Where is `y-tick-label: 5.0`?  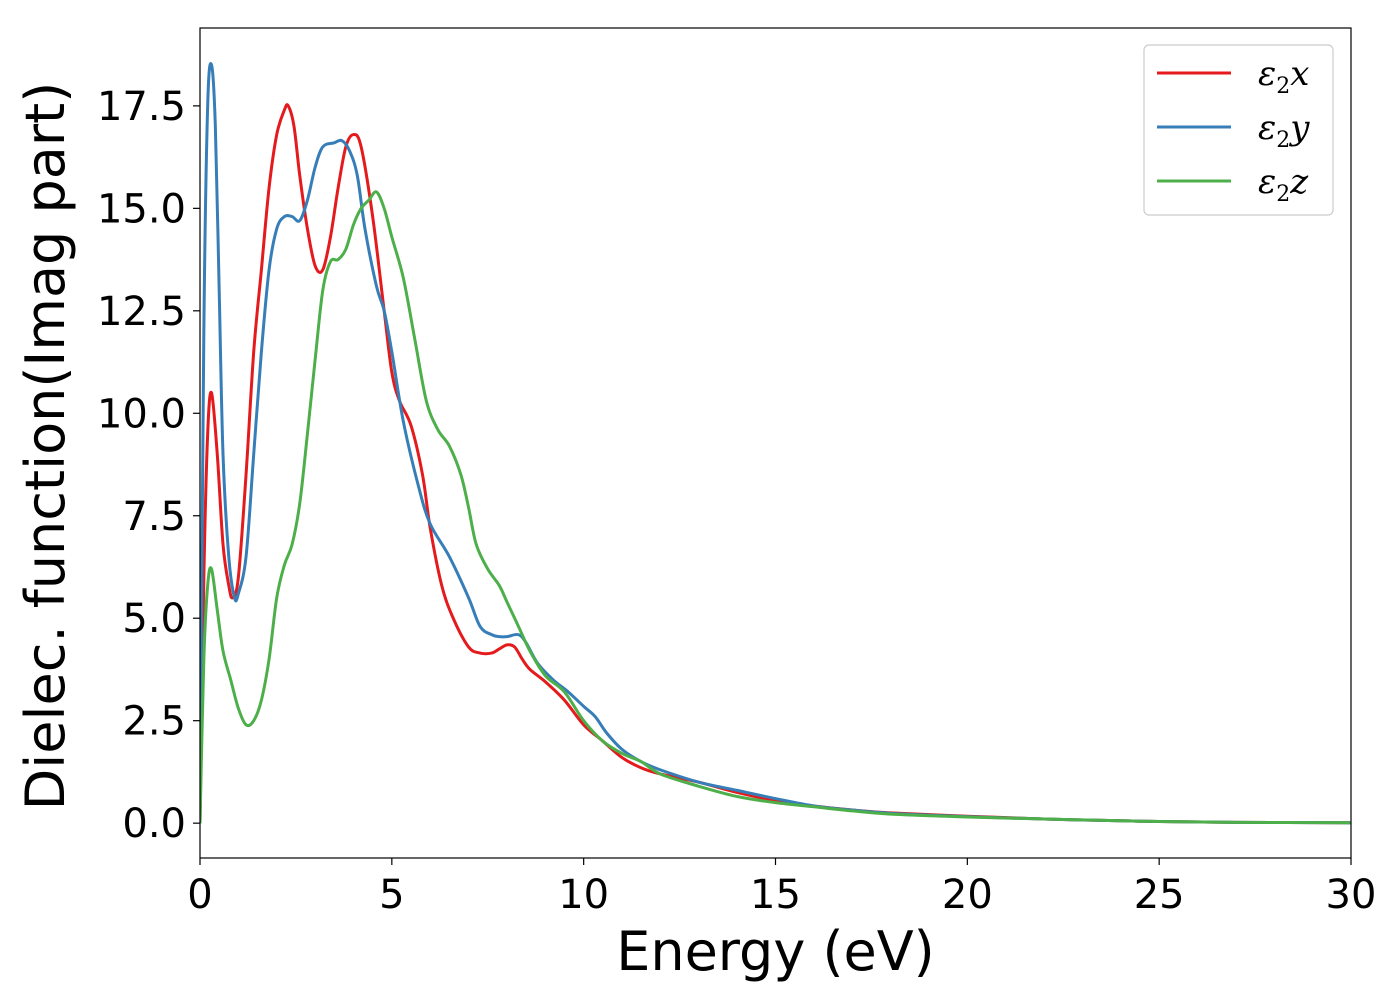 y-tick-label: 5.0 is located at coordinates (154, 619).